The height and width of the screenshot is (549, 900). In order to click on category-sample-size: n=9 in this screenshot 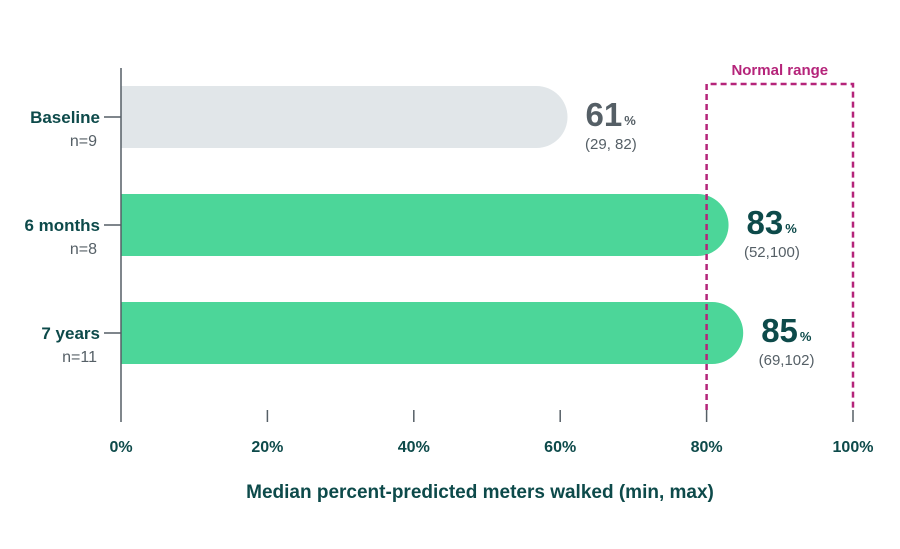, I will do `click(83, 141)`.